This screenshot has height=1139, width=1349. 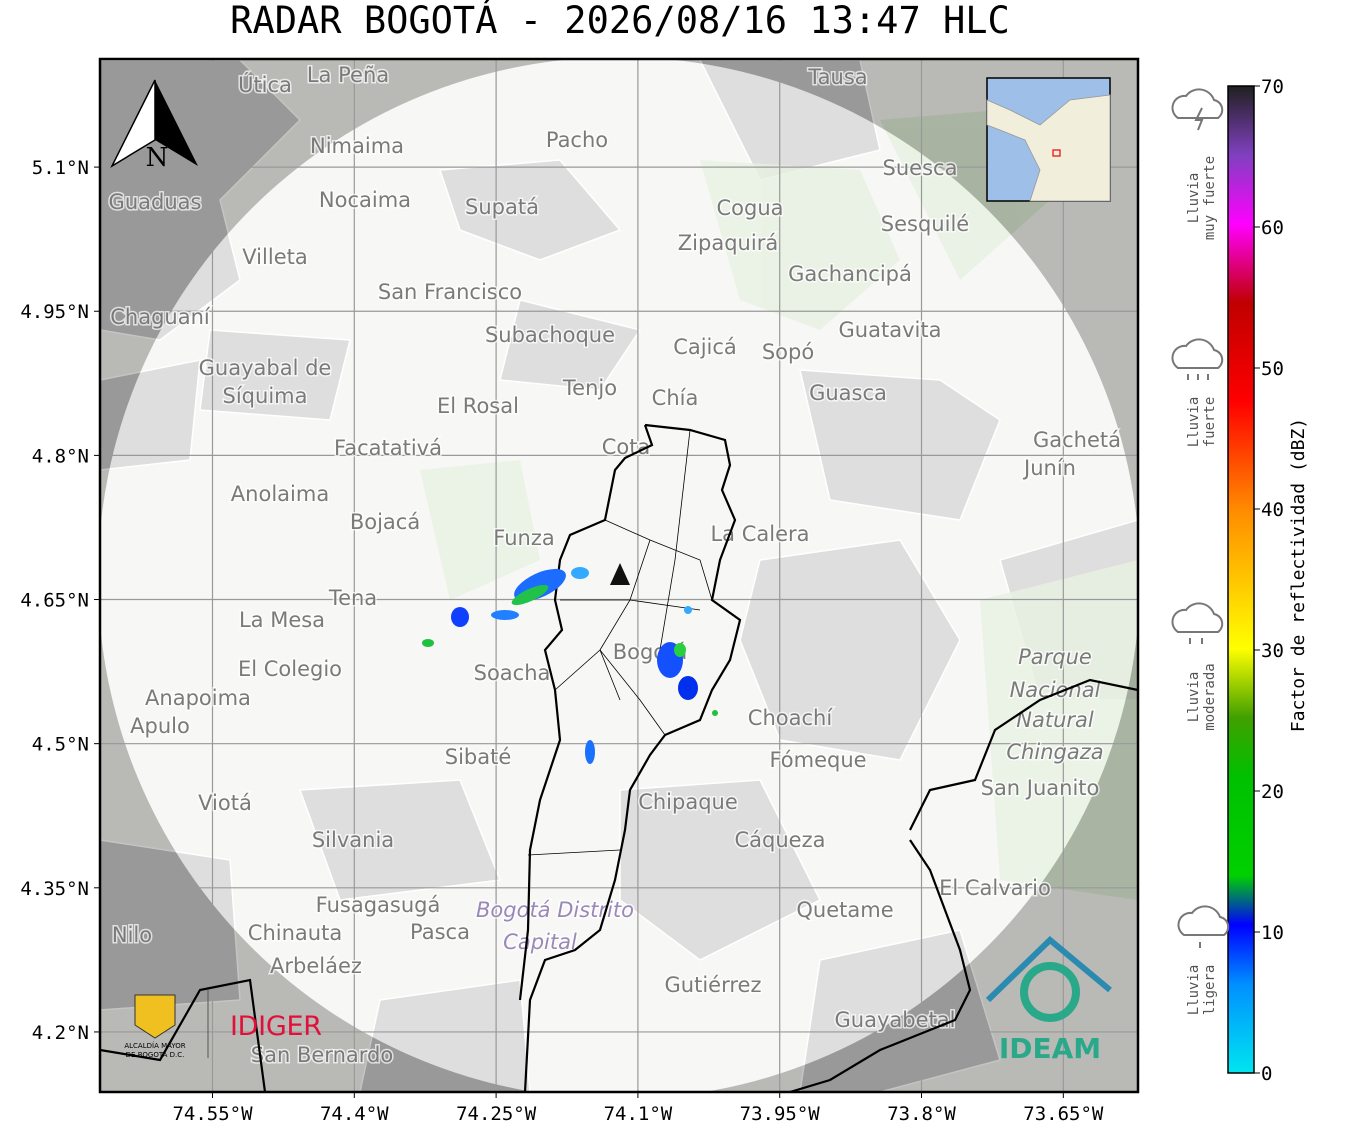 What do you see at coordinates (570, 665) in the screenshot?
I see `radar-echoes` at bounding box center [570, 665].